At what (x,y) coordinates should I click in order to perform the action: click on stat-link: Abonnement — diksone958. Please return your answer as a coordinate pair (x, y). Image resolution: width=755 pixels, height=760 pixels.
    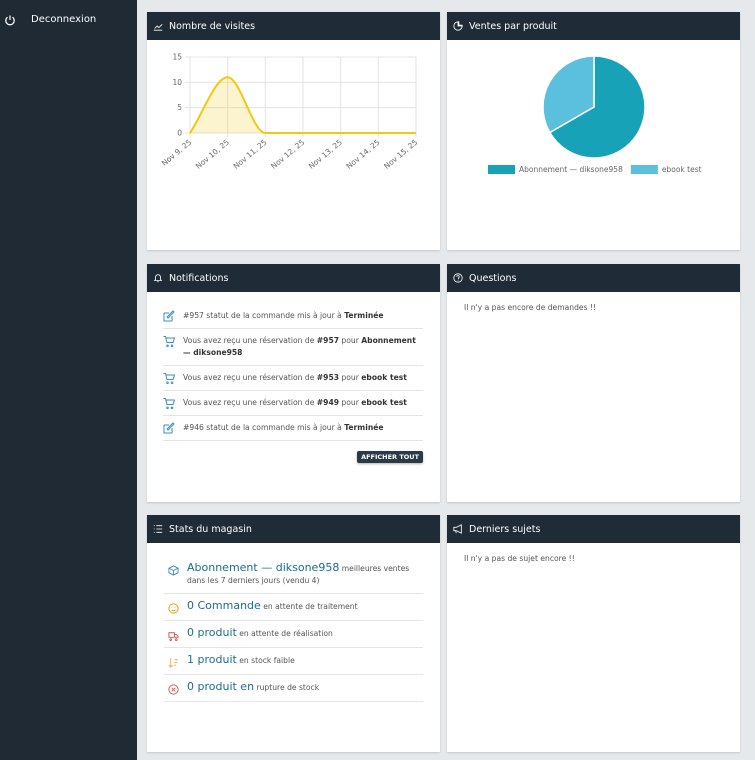
    Looking at the image, I should click on (263, 567).